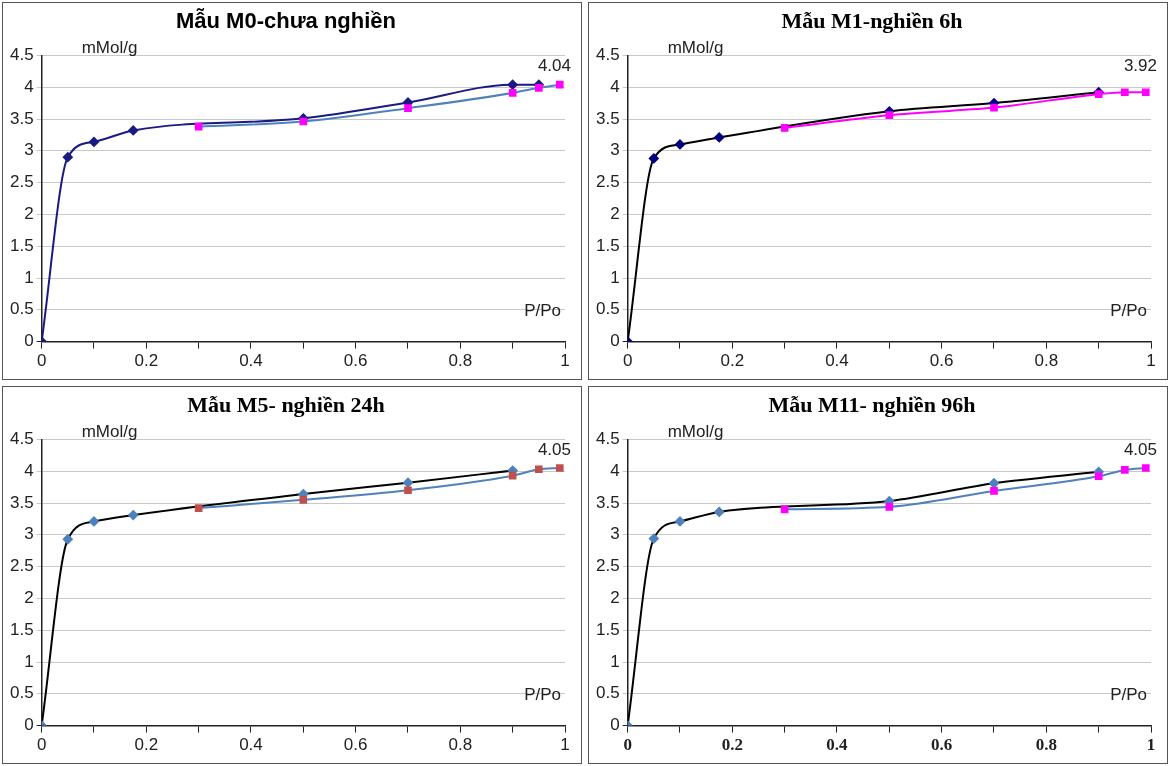 The width and height of the screenshot is (1169, 766). What do you see at coordinates (872, 20) in the screenshot?
I see `chart-title: Mẫu M1-nghiền 6h` at bounding box center [872, 20].